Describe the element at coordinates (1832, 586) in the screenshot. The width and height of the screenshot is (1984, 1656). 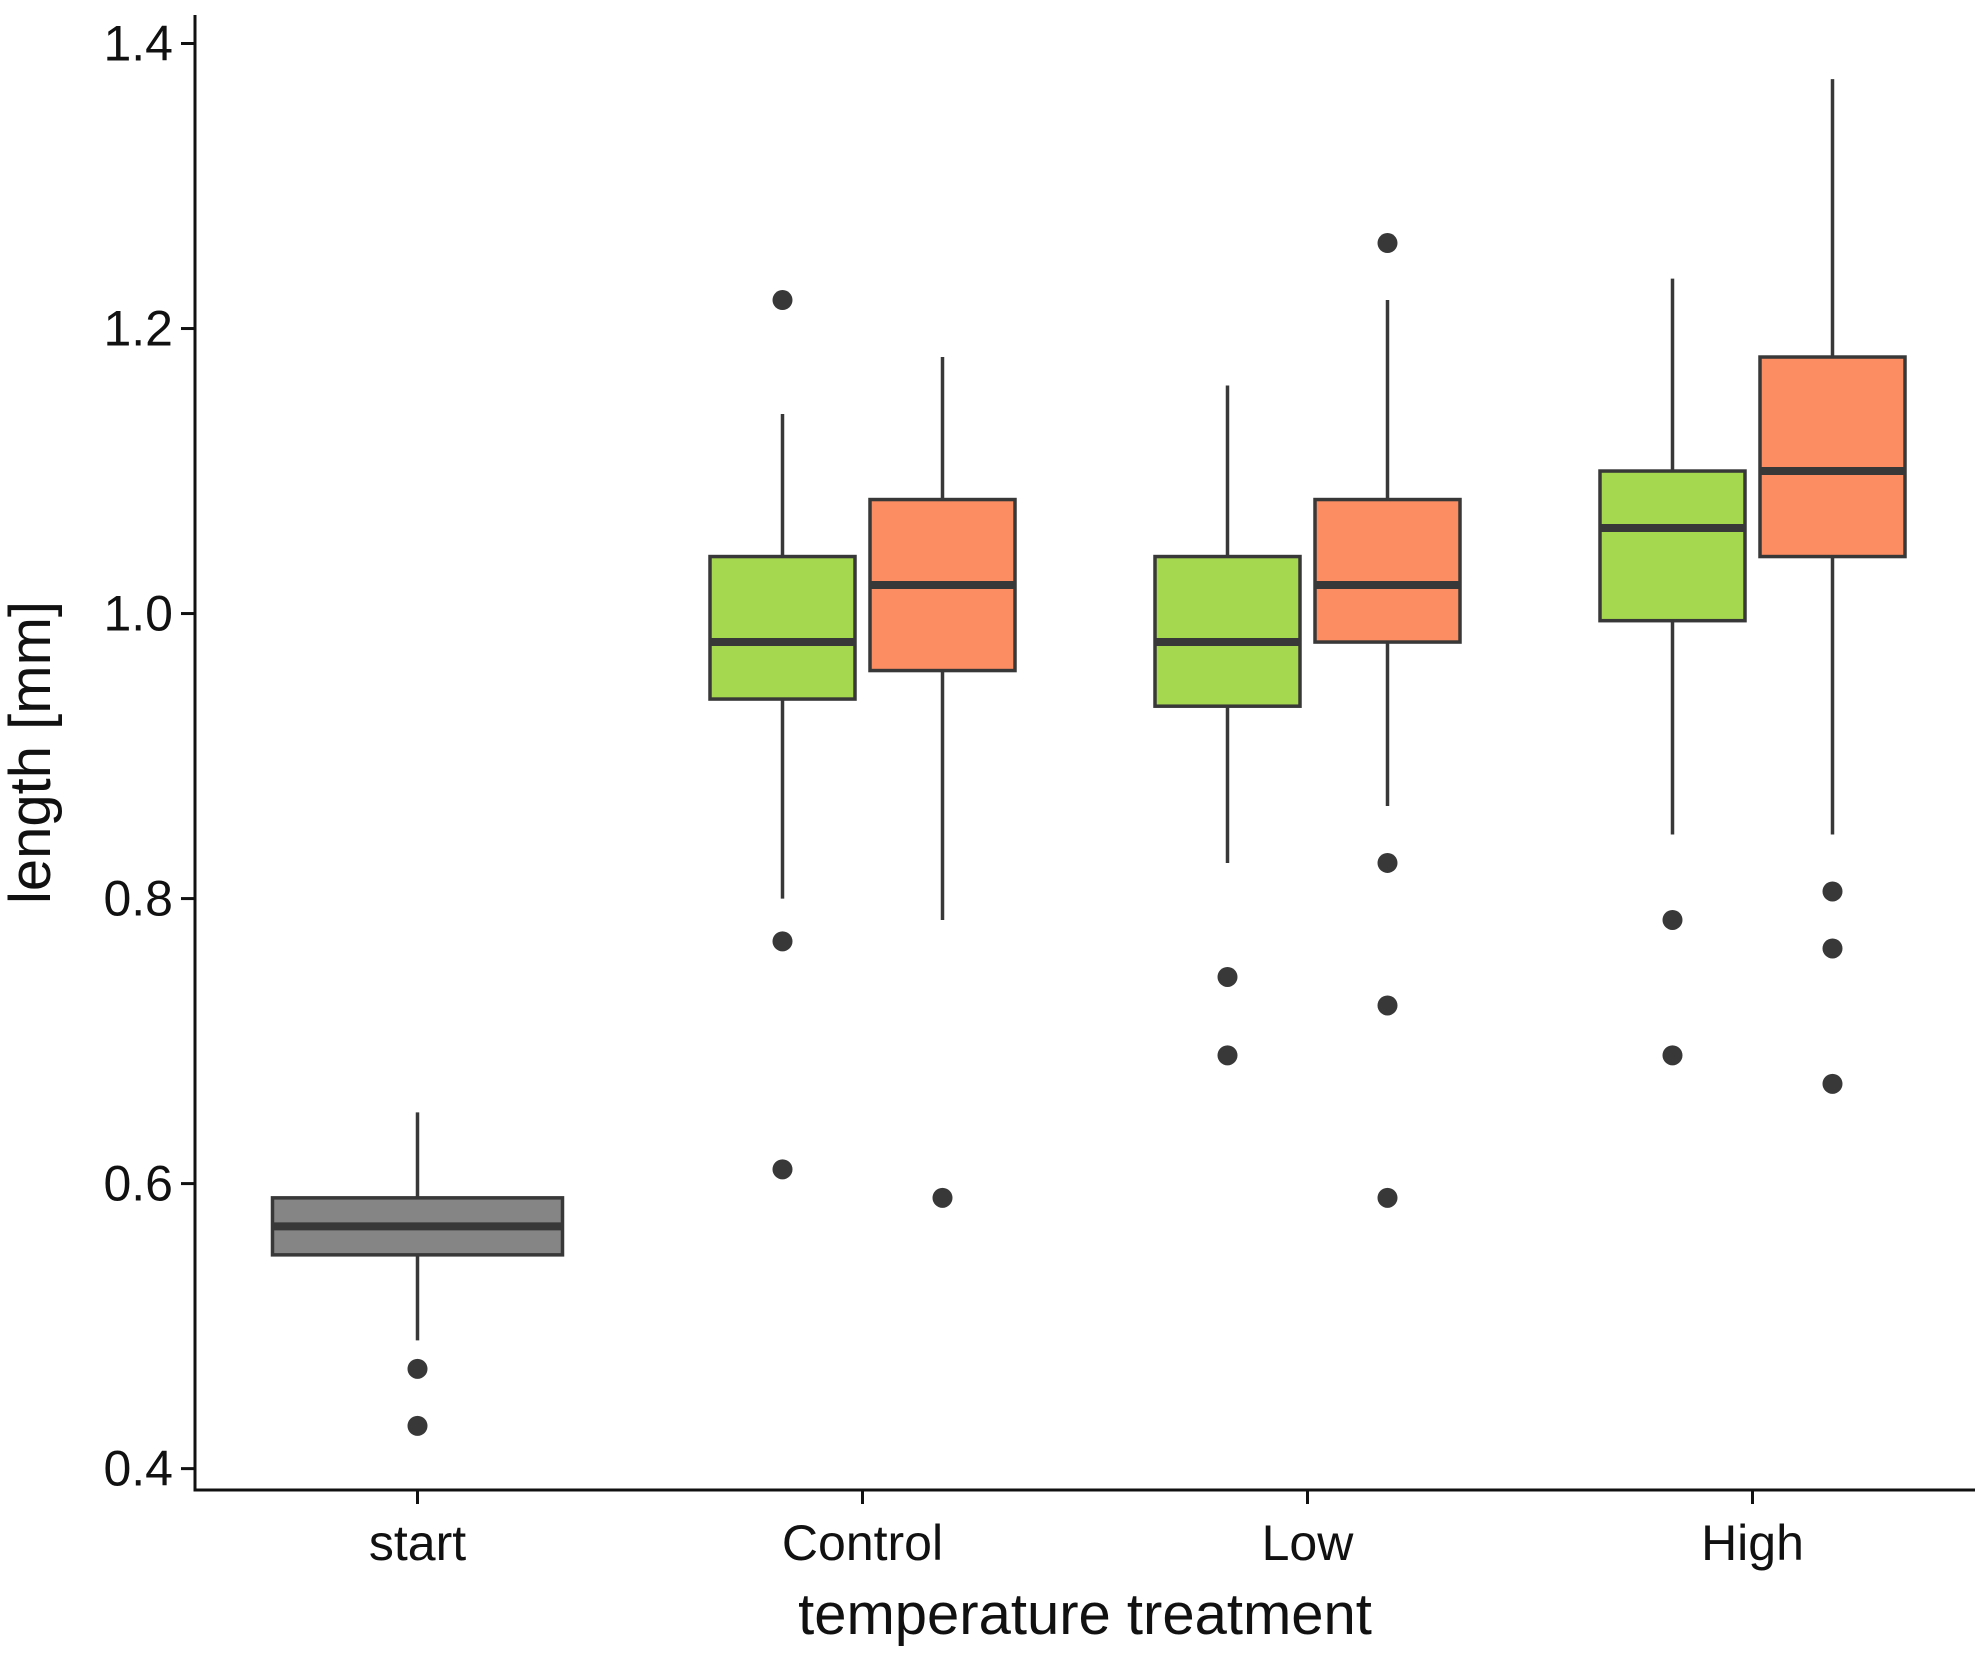
I see `box-high-series-b` at that location.